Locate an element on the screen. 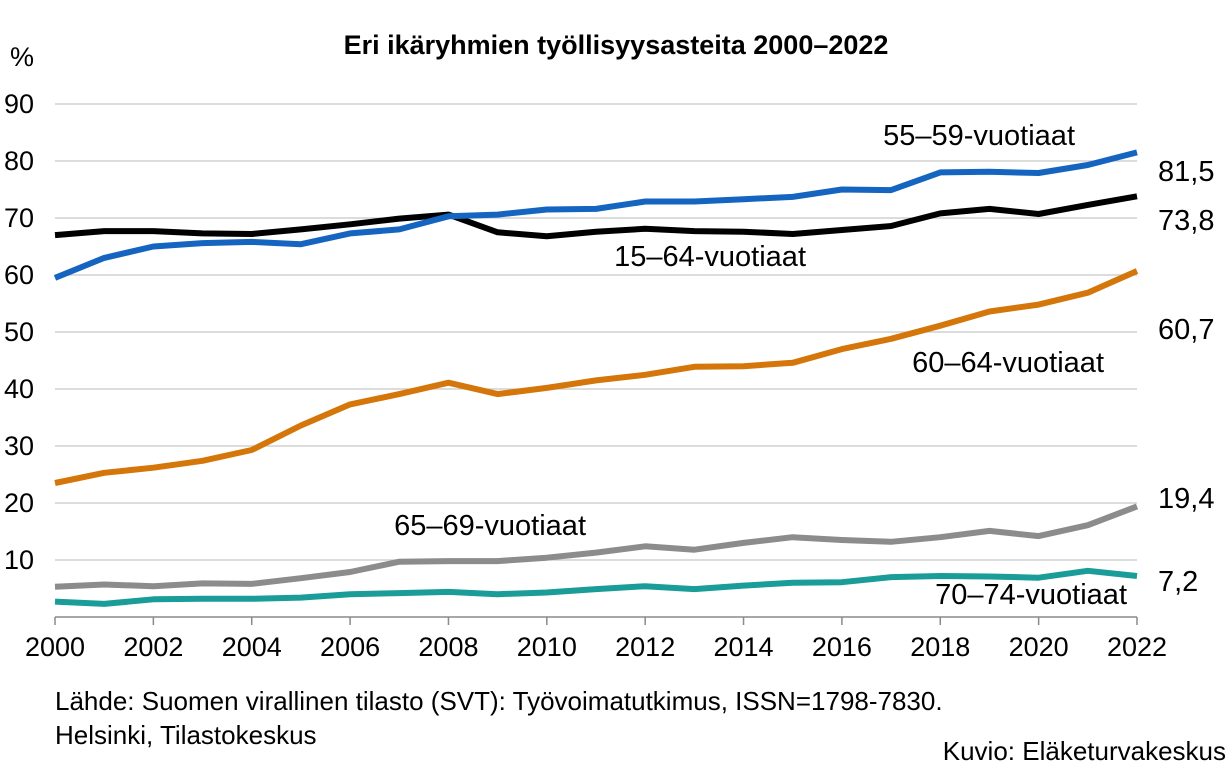  end-value-label: 60,7 is located at coordinates (1186, 330).